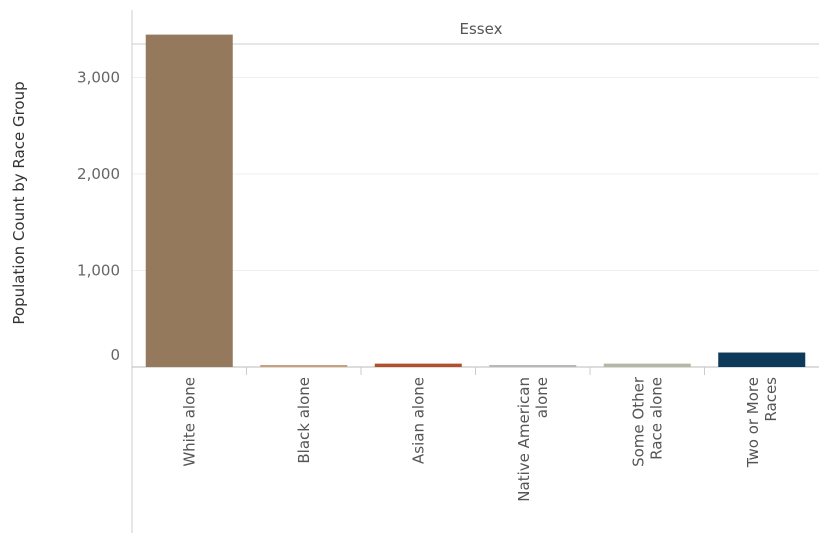  What do you see at coordinates (304, 420) in the screenshot?
I see `category-label: Black alone` at bounding box center [304, 420].